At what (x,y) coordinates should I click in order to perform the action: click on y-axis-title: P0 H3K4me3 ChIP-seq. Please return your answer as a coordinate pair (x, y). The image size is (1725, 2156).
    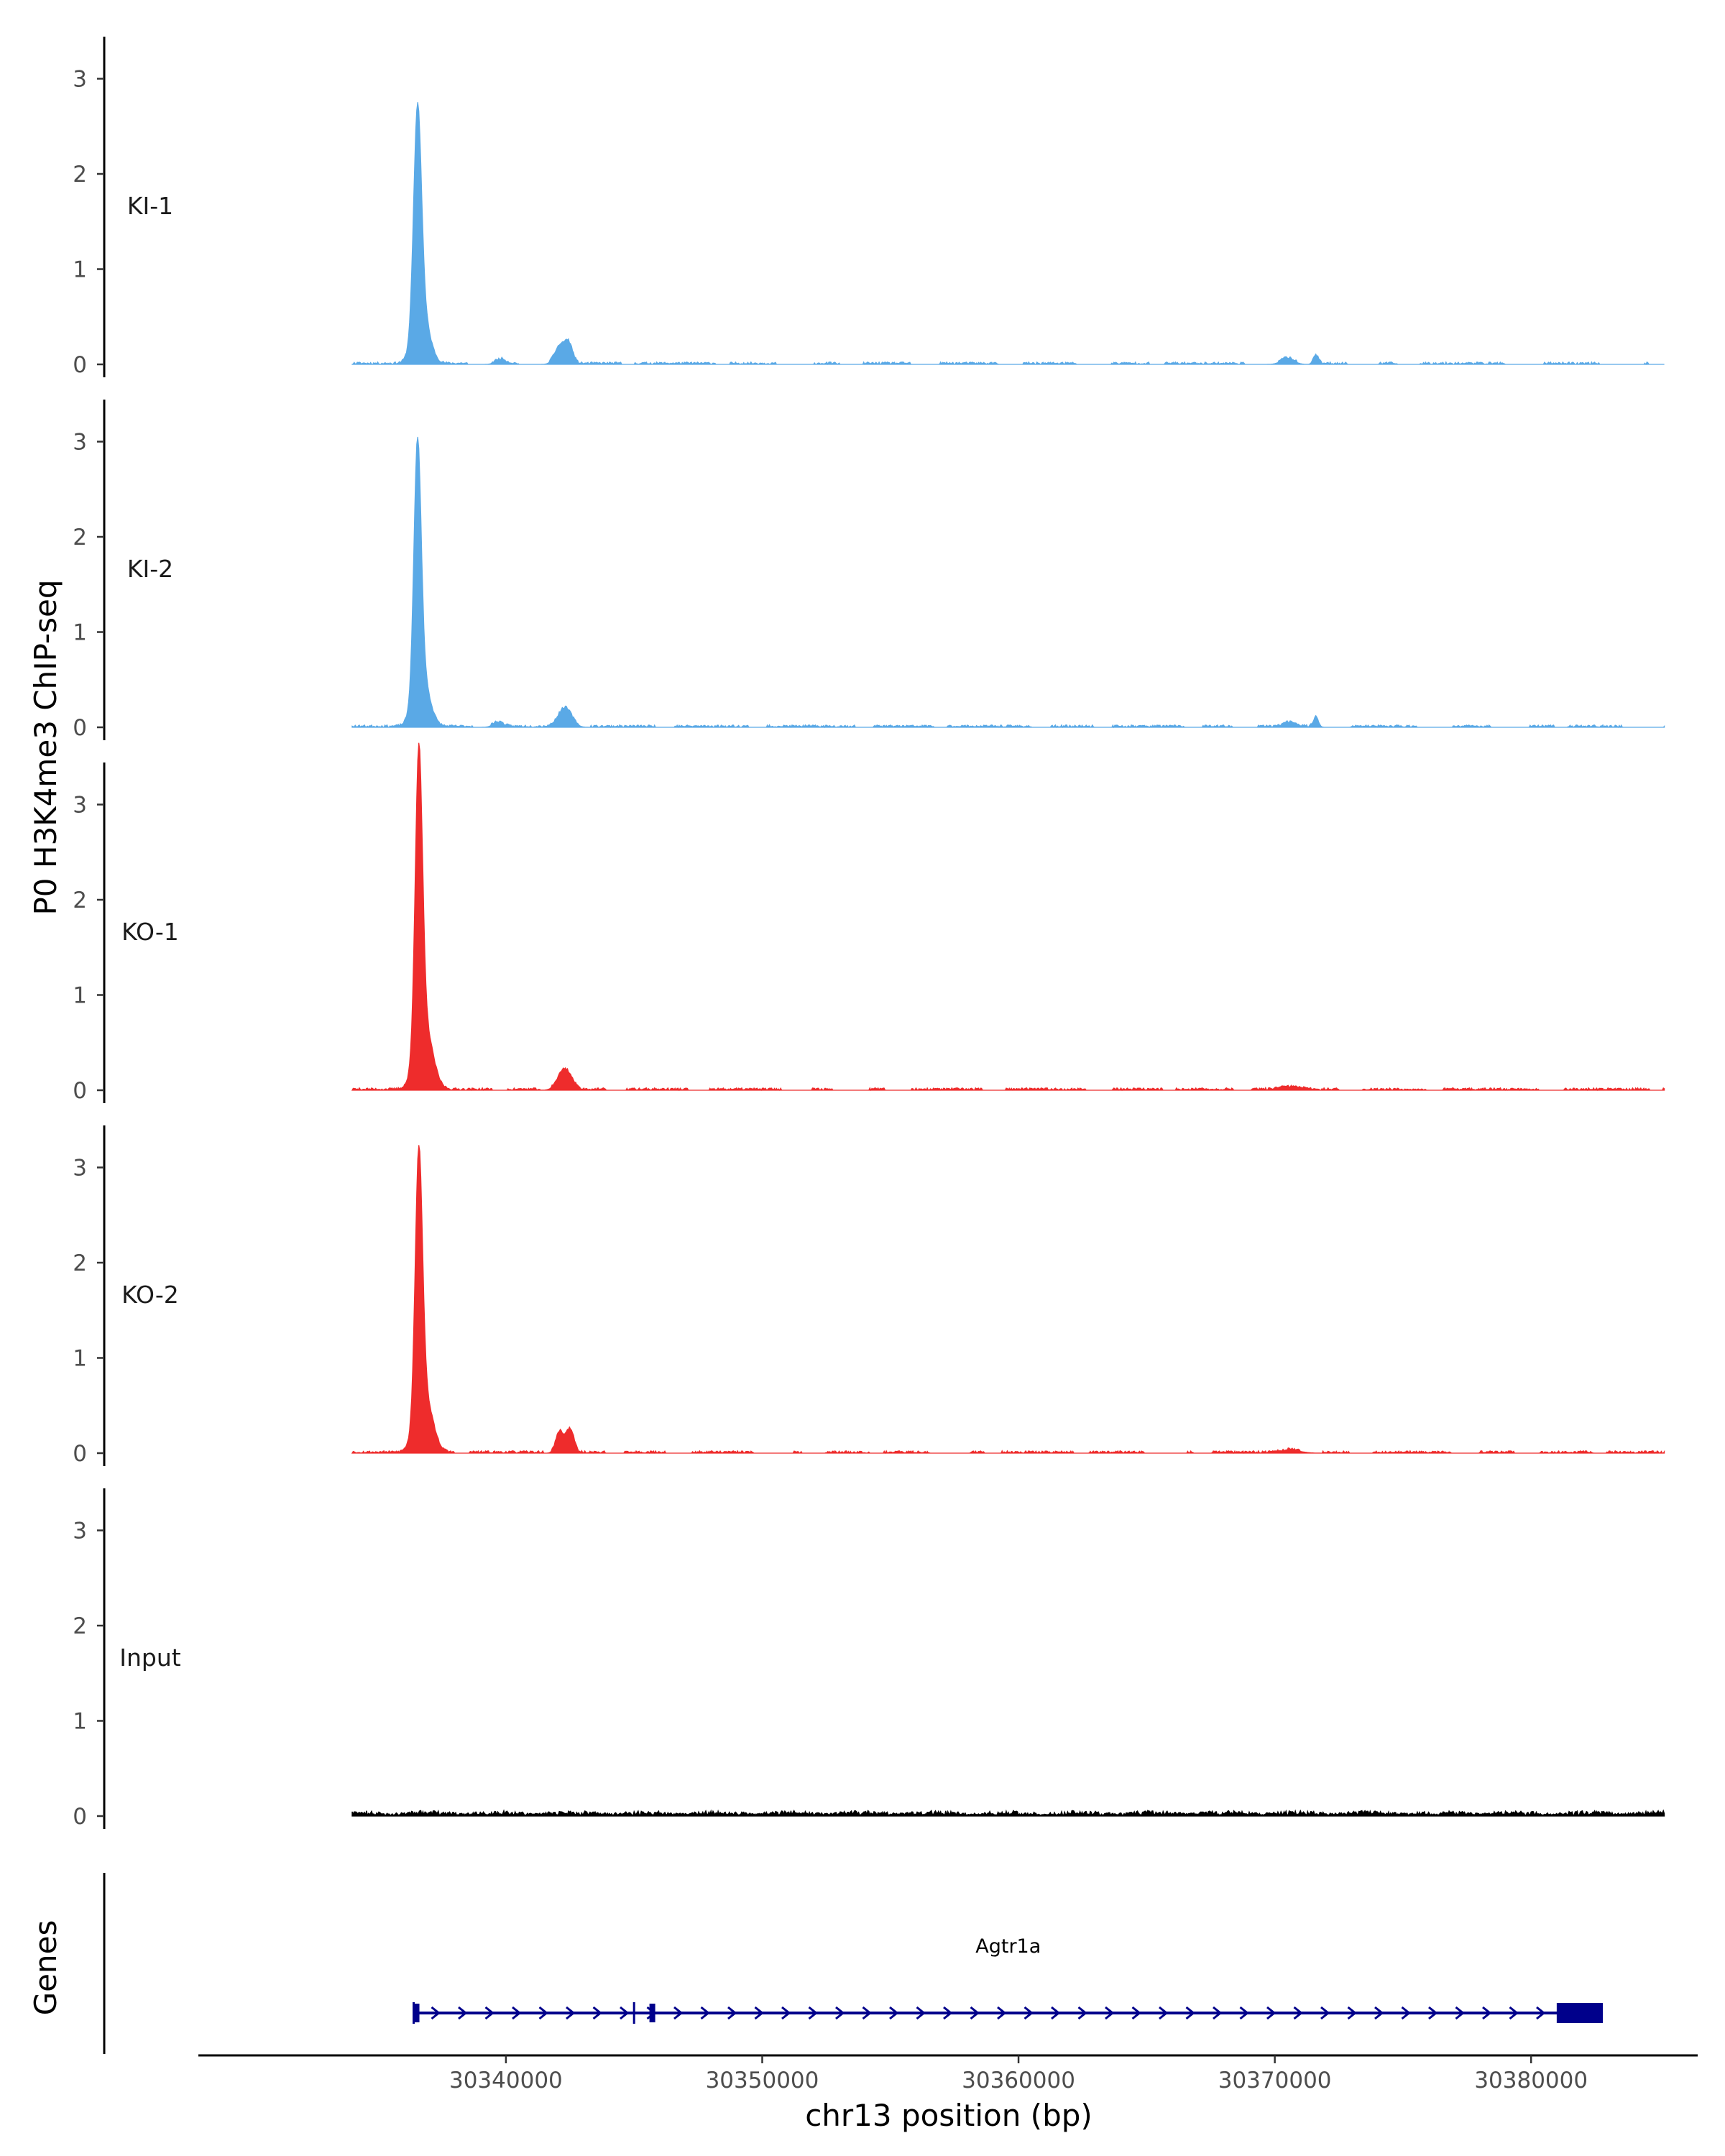
    Looking at the image, I should click on (45, 747).